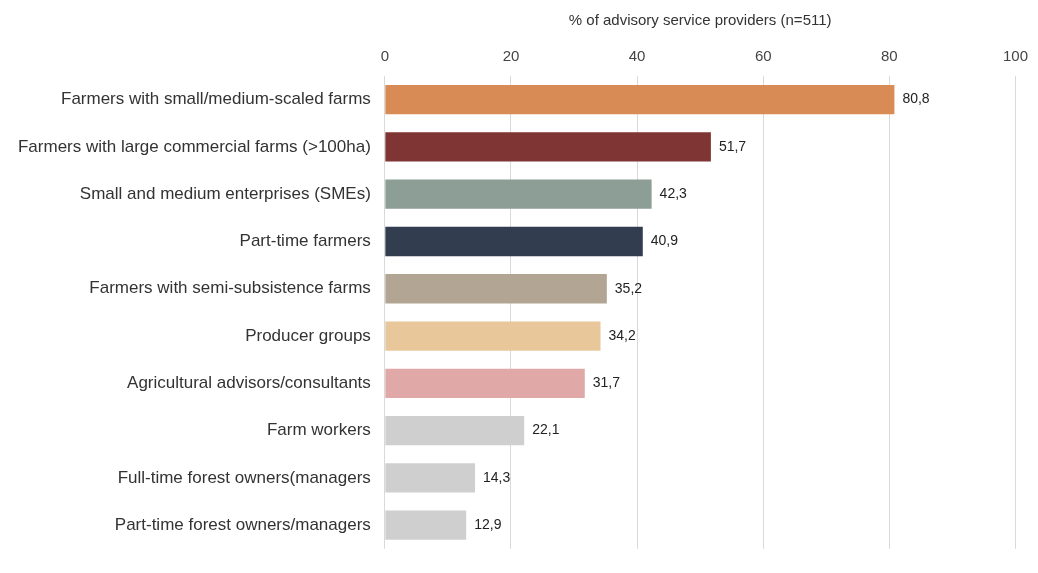  Describe the element at coordinates (700, 20) in the screenshot. I see `x-axis-title: % of advisory service providers (n=511)` at that location.